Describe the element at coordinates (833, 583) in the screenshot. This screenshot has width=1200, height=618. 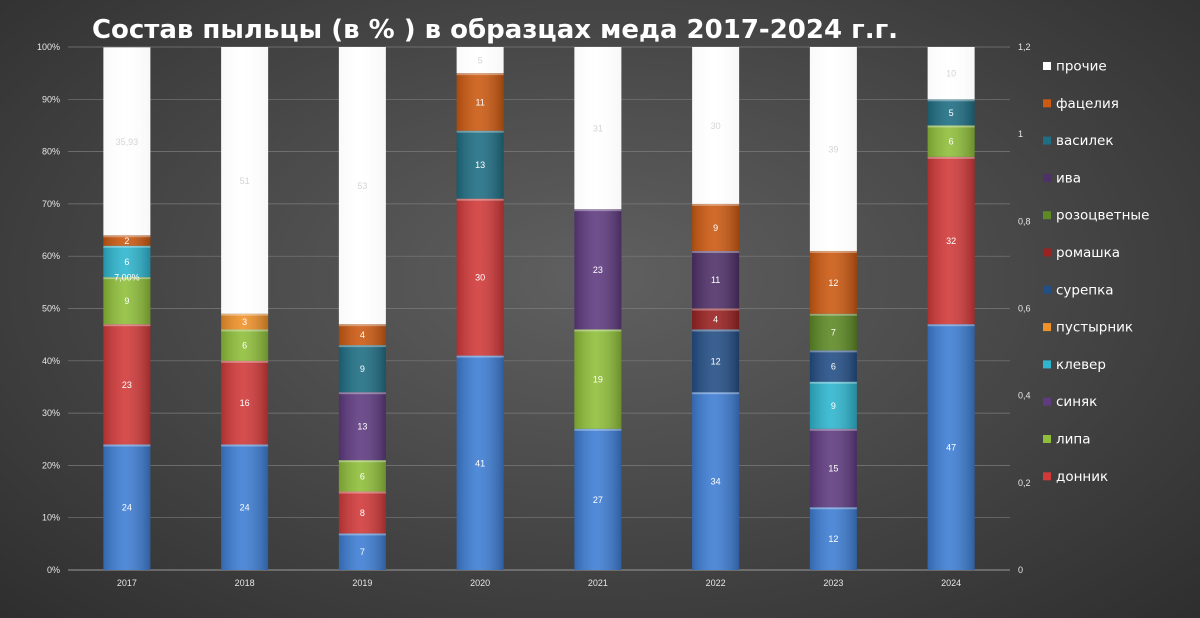
I see `x-tick-label: 2023` at that location.